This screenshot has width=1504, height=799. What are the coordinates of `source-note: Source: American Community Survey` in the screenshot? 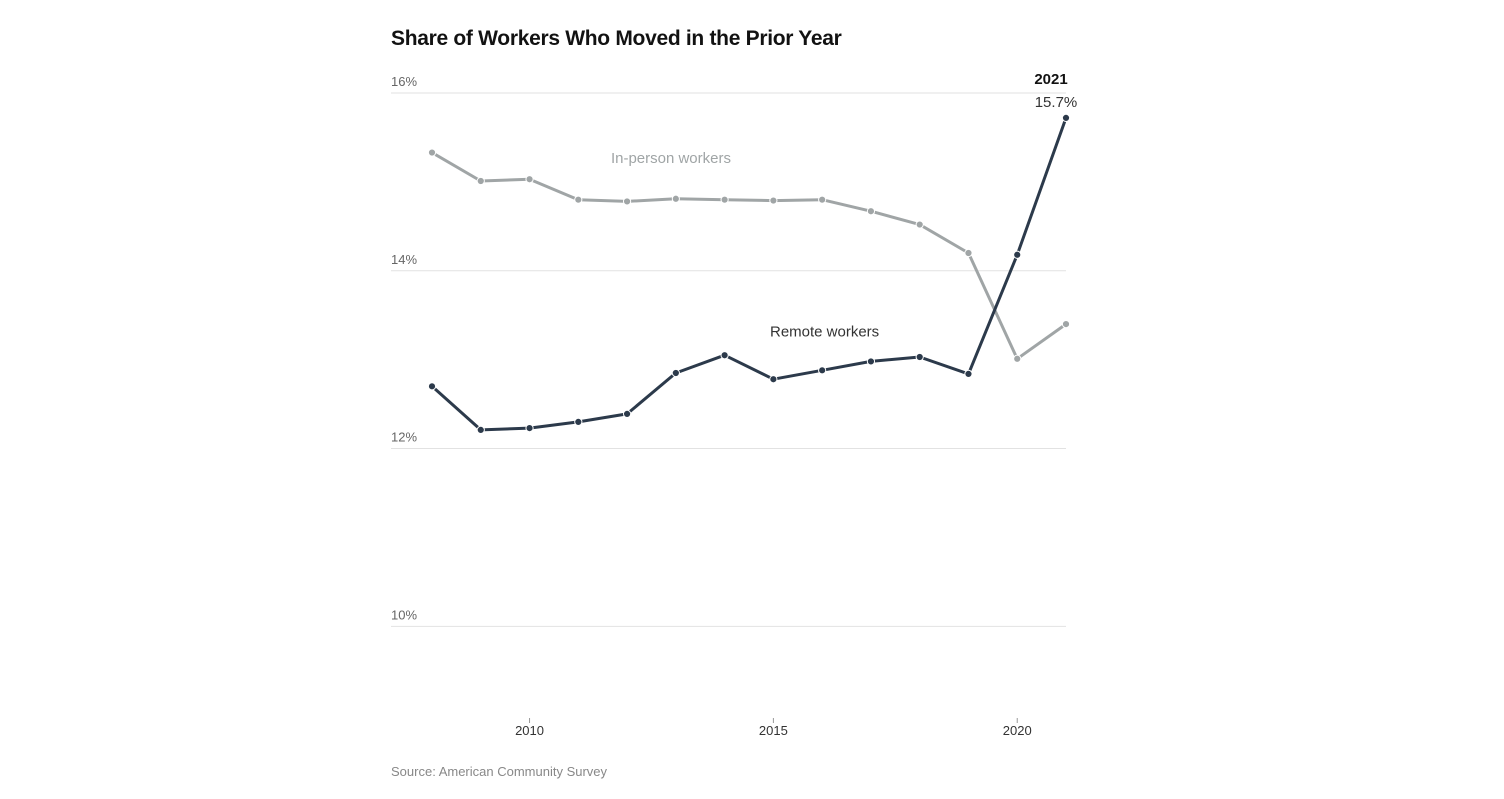 It's located at (499, 771).